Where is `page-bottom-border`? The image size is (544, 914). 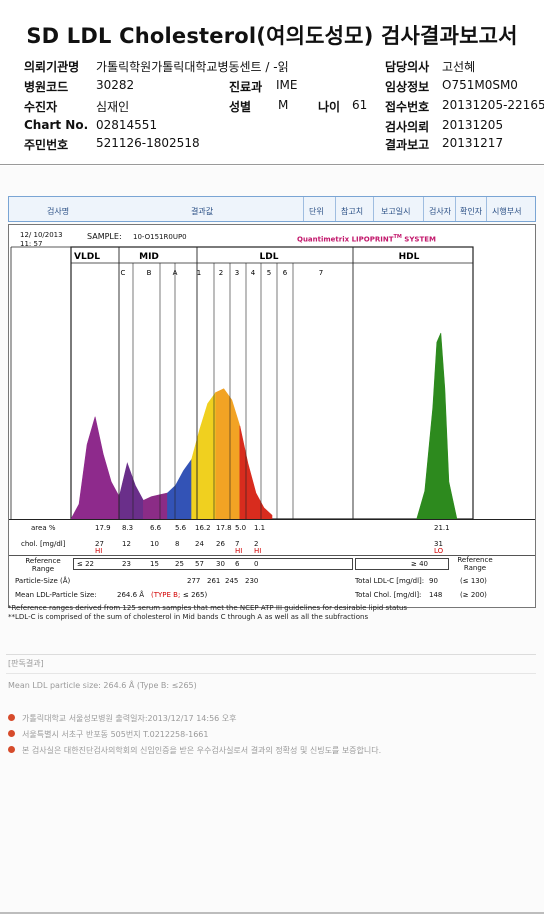 page-bottom-border is located at coordinates (272, 913).